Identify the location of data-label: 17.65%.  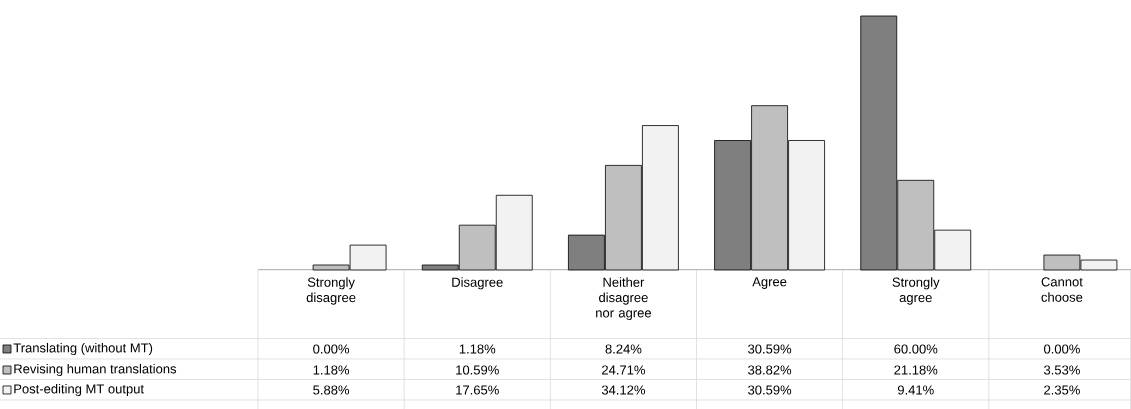
(477, 390).